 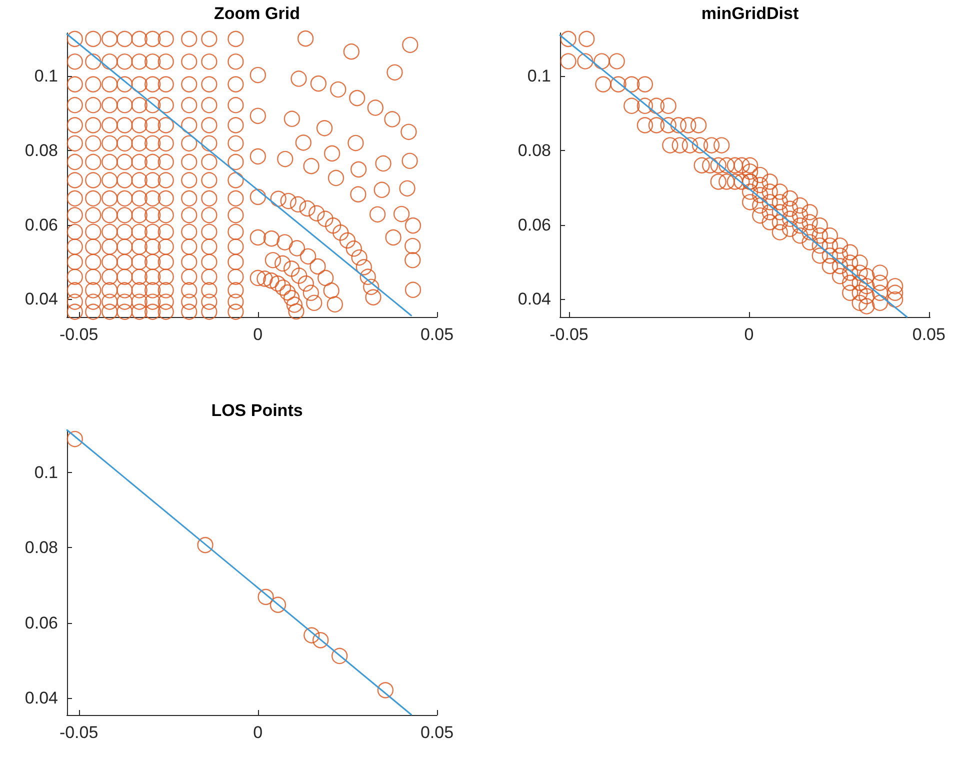 What do you see at coordinates (257, 13) in the screenshot?
I see `chart-title: Zoom Grid` at bounding box center [257, 13].